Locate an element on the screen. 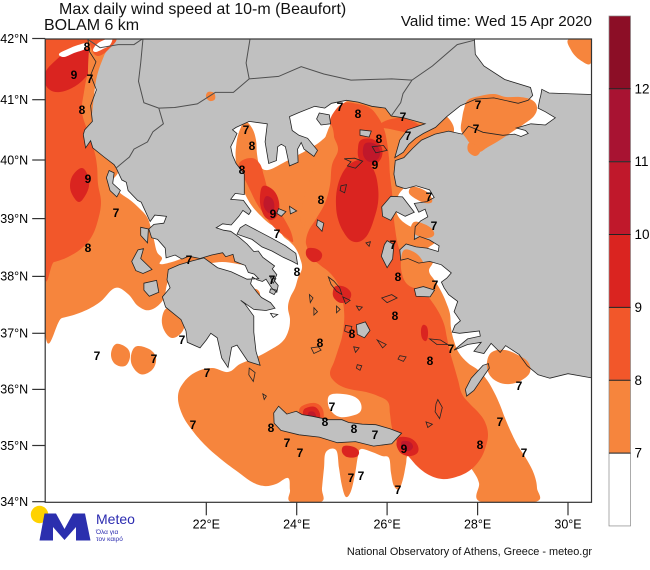 Image resolution: width=650 pixels, height=570 pixels. svg-text: Όλα για is located at coordinates (106, 532).